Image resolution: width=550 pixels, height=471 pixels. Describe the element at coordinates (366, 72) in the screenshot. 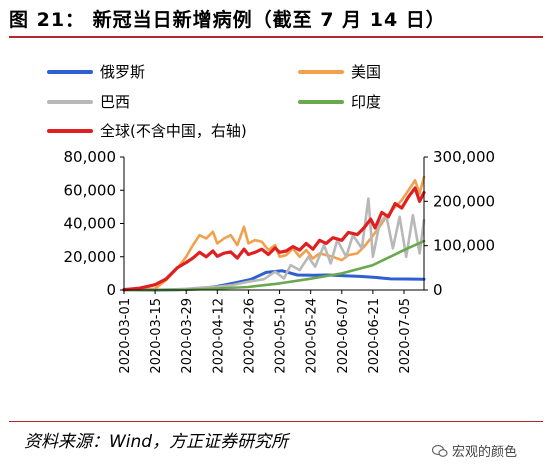

I see `legend-label: 美国` at that location.